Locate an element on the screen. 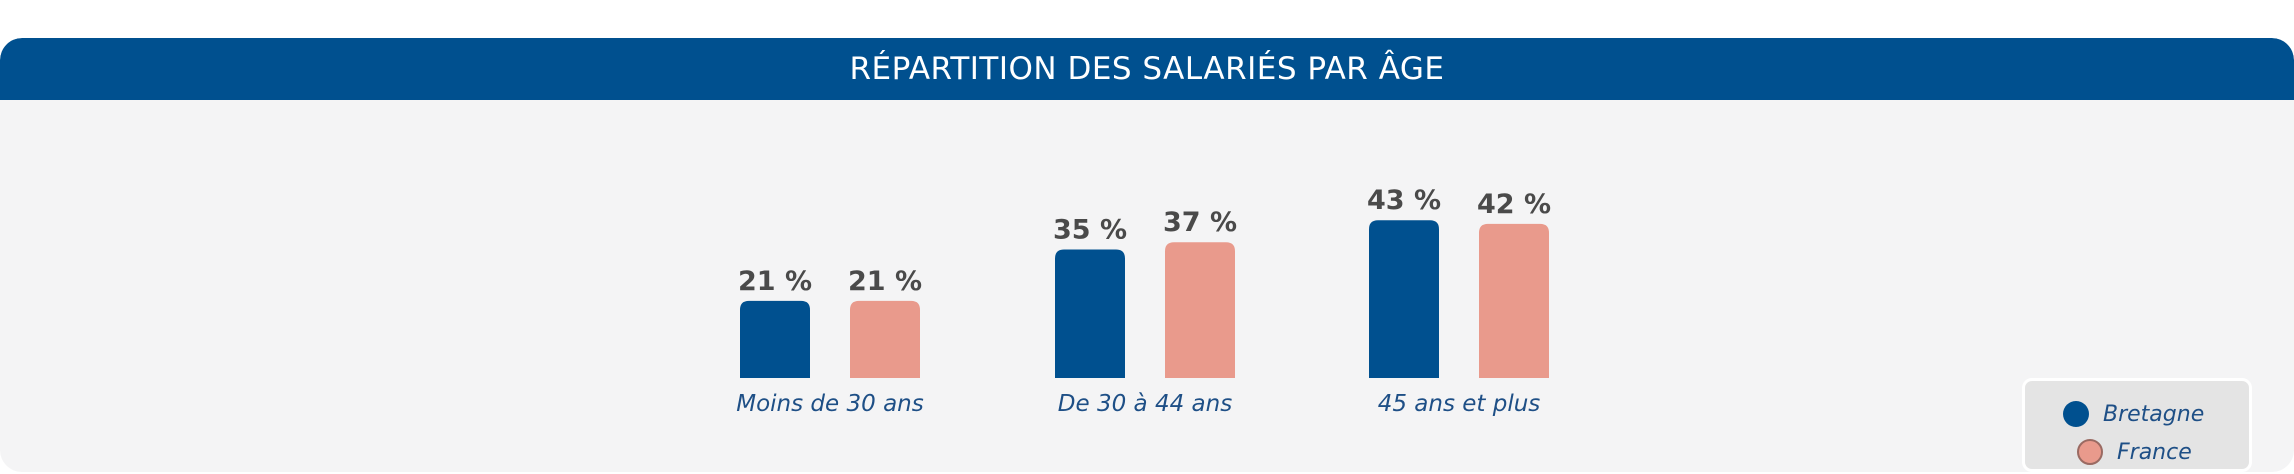 The image size is (2294, 474). value-label-france-2: 42 % is located at coordinates (1514, 204).